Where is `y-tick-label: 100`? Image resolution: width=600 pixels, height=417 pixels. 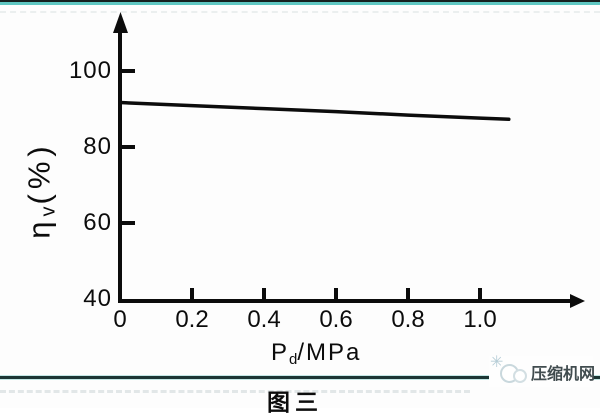 y-tick-label: 100 is located at coordinates (90, 70).